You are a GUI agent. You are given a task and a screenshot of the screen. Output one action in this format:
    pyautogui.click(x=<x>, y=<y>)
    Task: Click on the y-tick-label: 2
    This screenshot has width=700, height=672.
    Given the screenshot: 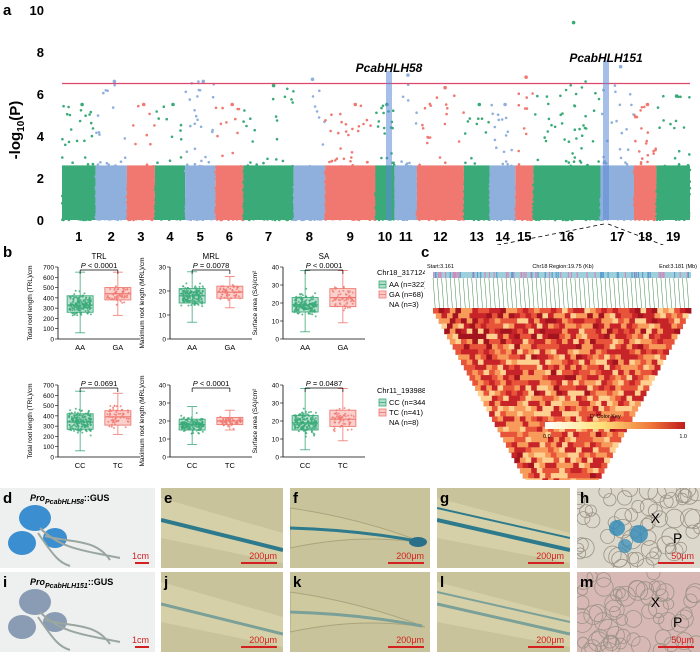 What is the action you would take?
    pyautogui.click(x=40, y=178)
    